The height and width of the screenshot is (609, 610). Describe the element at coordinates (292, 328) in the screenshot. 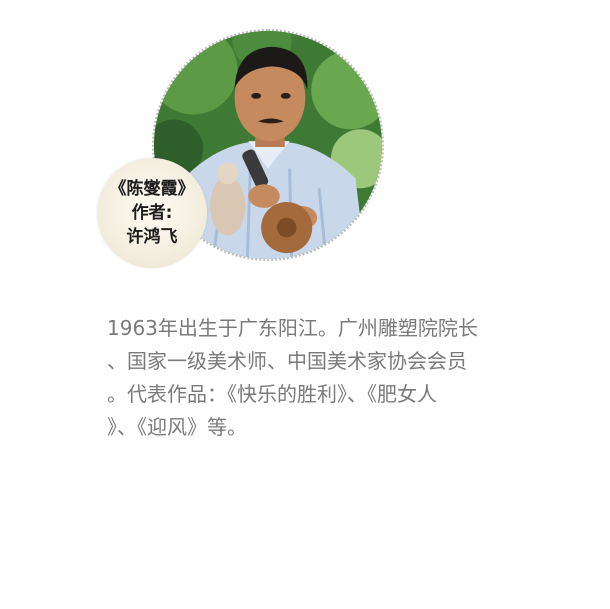

I see `bio-line: 1963年出生于广东阳江。广州雕塑院院长` at that location.